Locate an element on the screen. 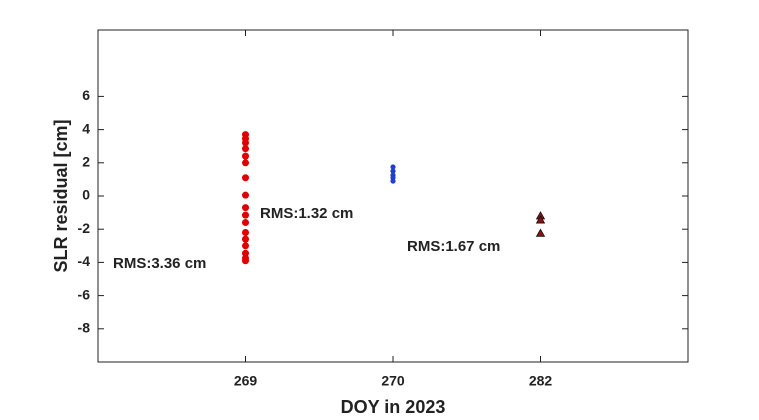 The height and width of the screenshot is (420, 759). annotation: RMS:1.67 cm is located at coordinates (453, 246).